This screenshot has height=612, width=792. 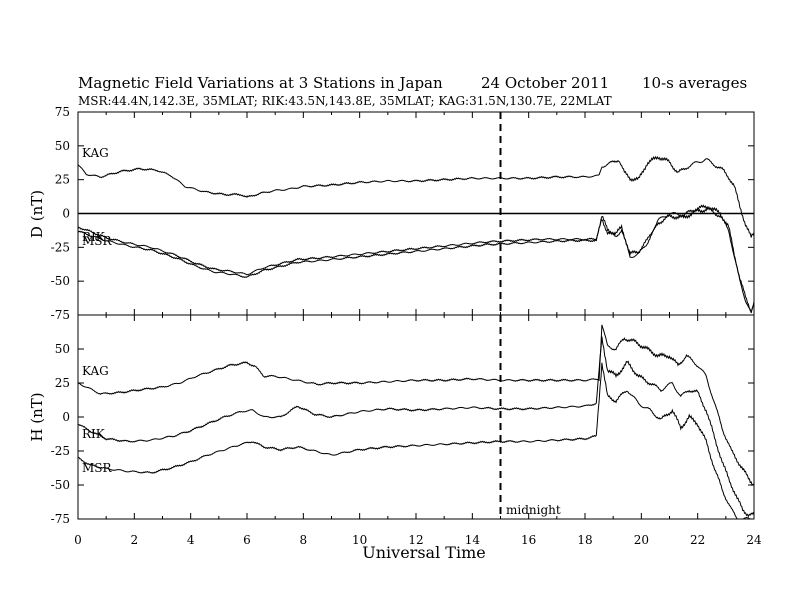 What do you see at coordinates (60, 315) in the screenshot?
I see `d-panel-y-tick-label: -75` at bounding box center [60, 315].